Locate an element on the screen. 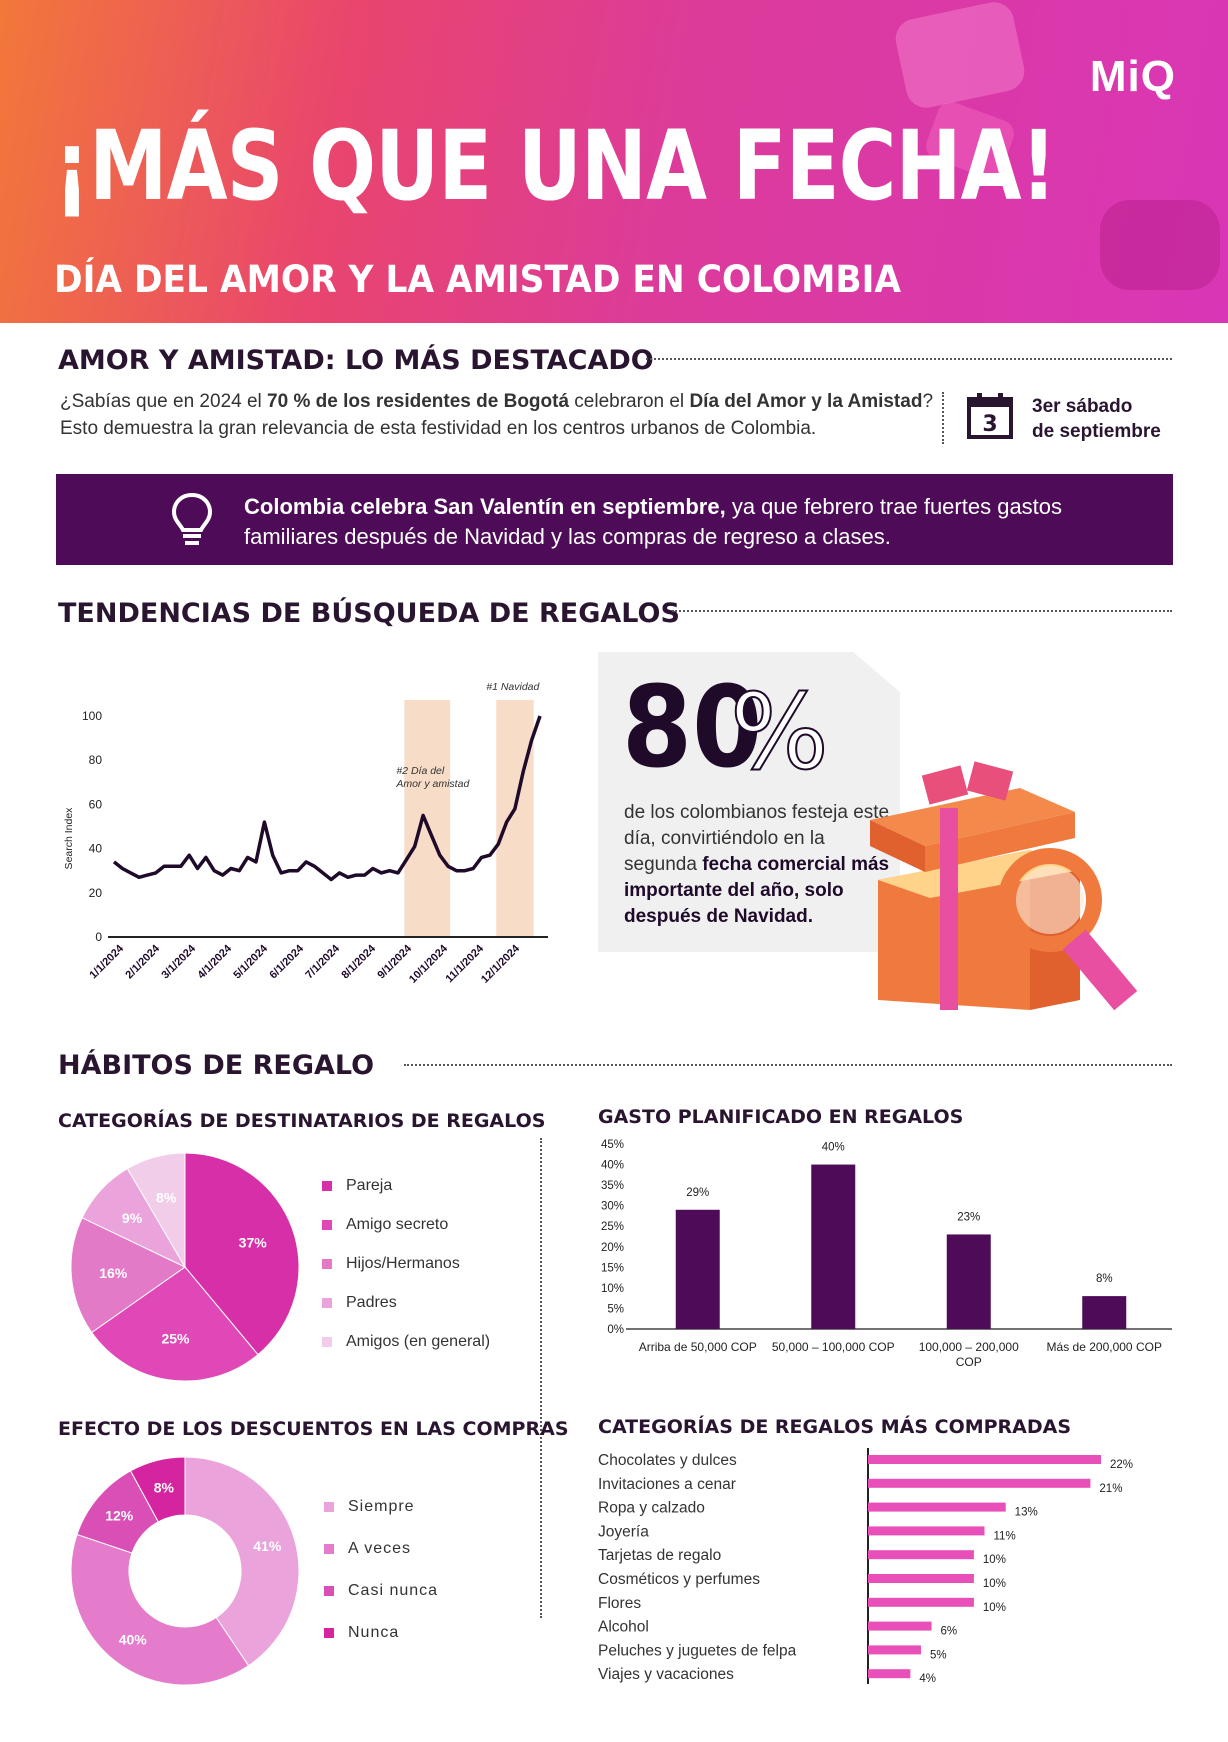  slice-label: 12% is located at coordinates (119, 1516).